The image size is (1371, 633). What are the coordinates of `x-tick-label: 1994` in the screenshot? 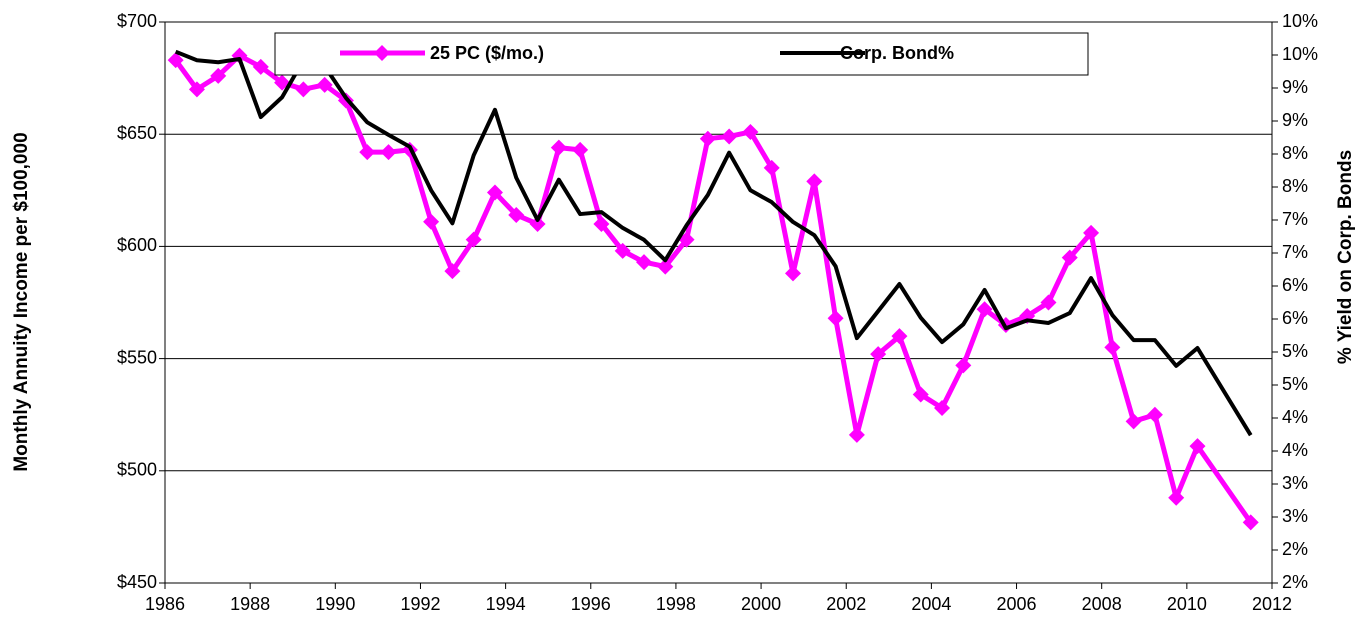 It's located at (506, 604).